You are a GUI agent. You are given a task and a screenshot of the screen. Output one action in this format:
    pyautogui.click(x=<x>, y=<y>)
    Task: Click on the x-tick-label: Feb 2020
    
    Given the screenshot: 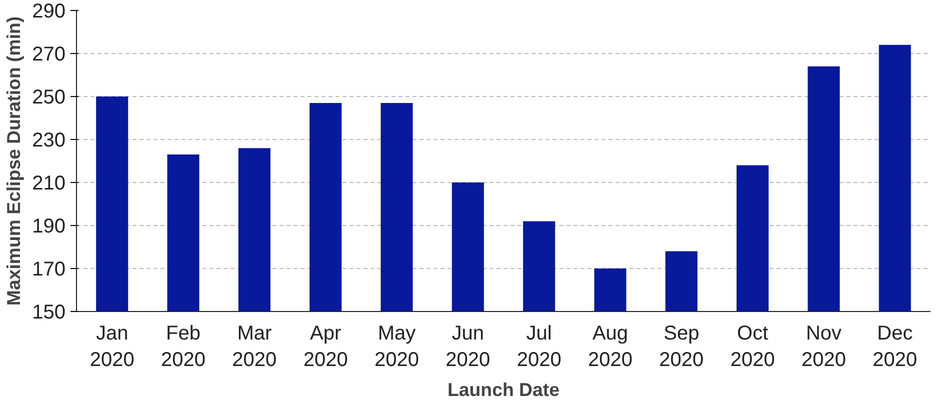 What is the action you would take?
    pyautogui.click(x=183, y=346)
    